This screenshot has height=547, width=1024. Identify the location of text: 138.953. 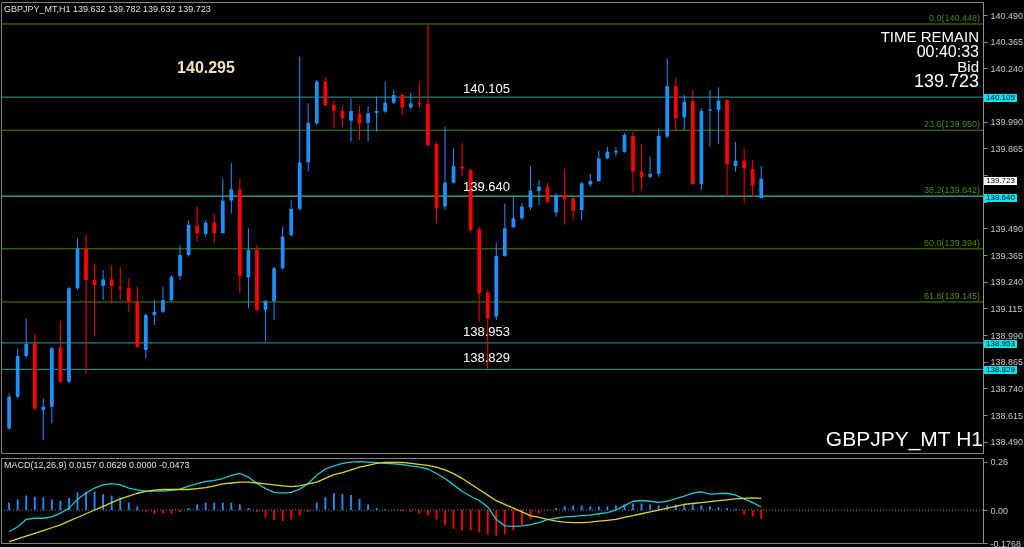
(1001, 343).